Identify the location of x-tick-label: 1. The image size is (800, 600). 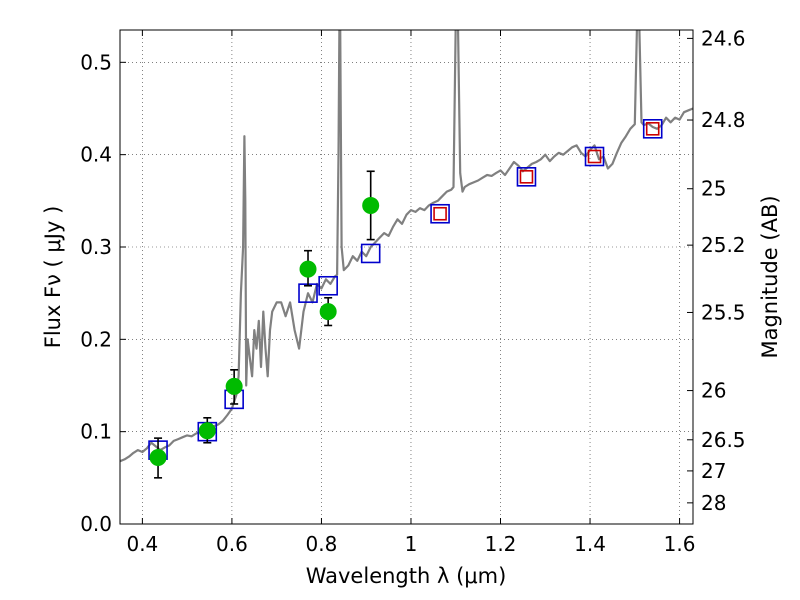
(411, 544).